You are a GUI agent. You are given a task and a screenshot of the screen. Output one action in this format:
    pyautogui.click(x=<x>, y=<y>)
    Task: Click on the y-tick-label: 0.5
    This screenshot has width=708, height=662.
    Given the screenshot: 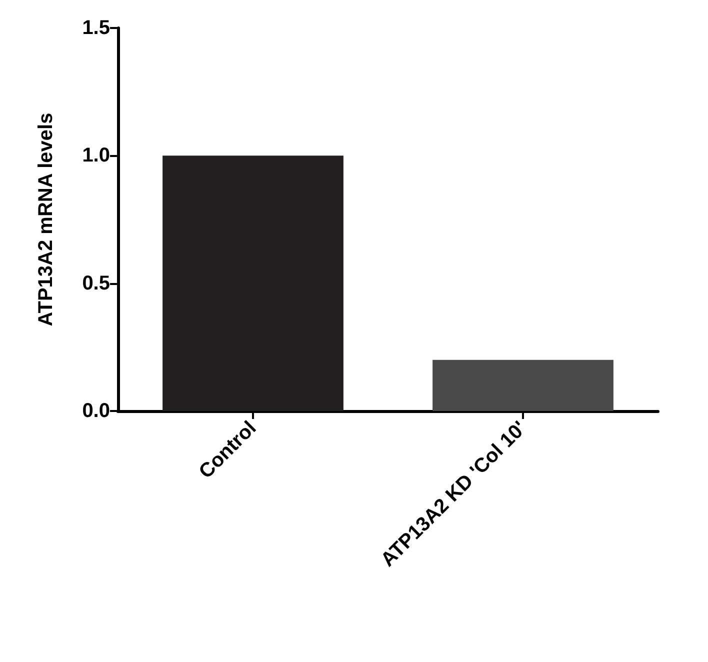 What is the action you would take?
    pyautogui.click(x=96, y=283)
    